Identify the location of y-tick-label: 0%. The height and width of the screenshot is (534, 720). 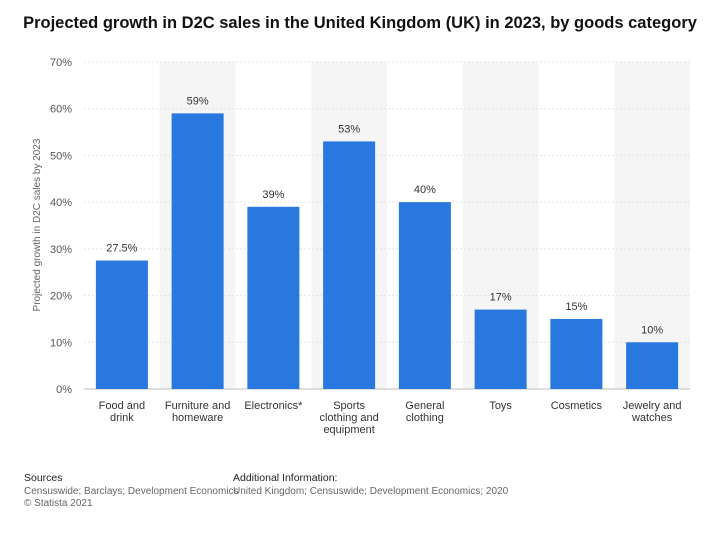
(64, 390).